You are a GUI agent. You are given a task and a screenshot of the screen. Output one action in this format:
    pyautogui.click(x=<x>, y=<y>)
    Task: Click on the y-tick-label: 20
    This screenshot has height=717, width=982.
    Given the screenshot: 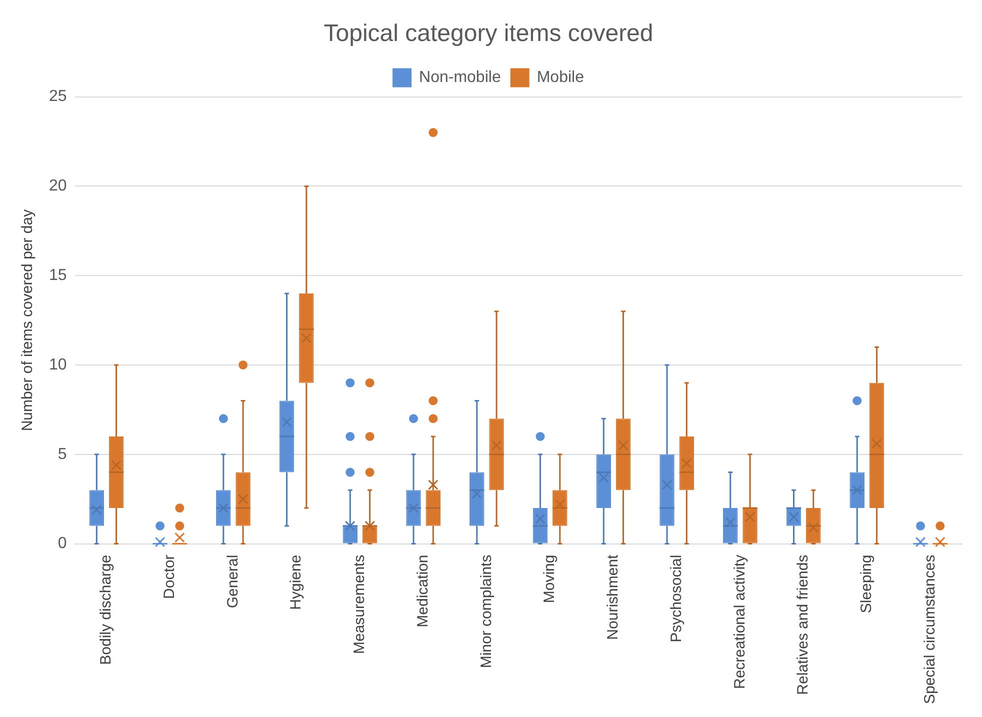 What is the action you would take?
    pyautogui.click(x=58, y=186)
    